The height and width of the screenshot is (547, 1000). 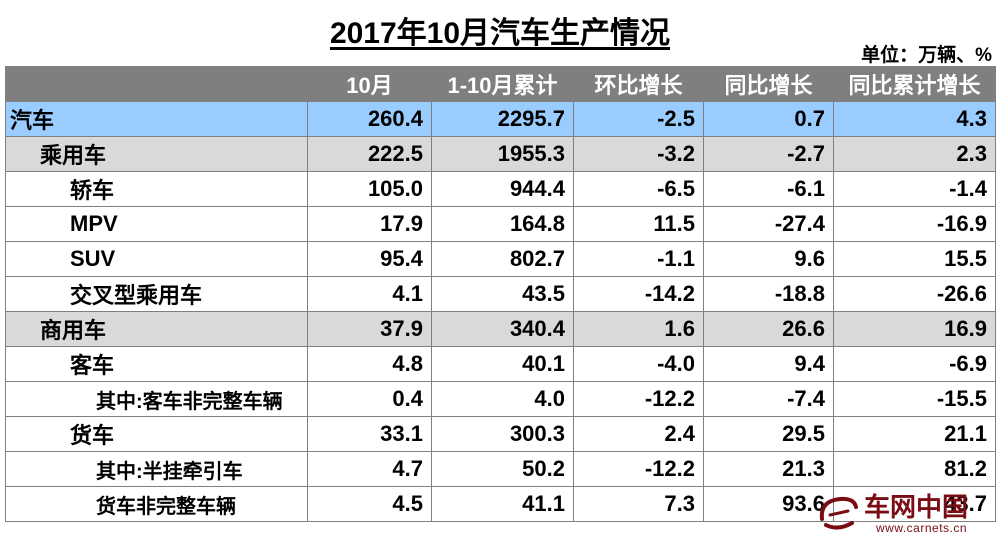 I want to click on cell-value: 105.0, so click(x=369, y=189).